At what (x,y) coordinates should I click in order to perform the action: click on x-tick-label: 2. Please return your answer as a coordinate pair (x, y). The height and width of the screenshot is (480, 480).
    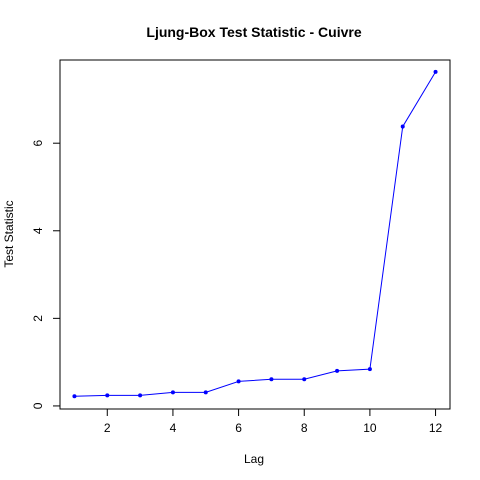
    Looking at the image, I should click on (107, 428).